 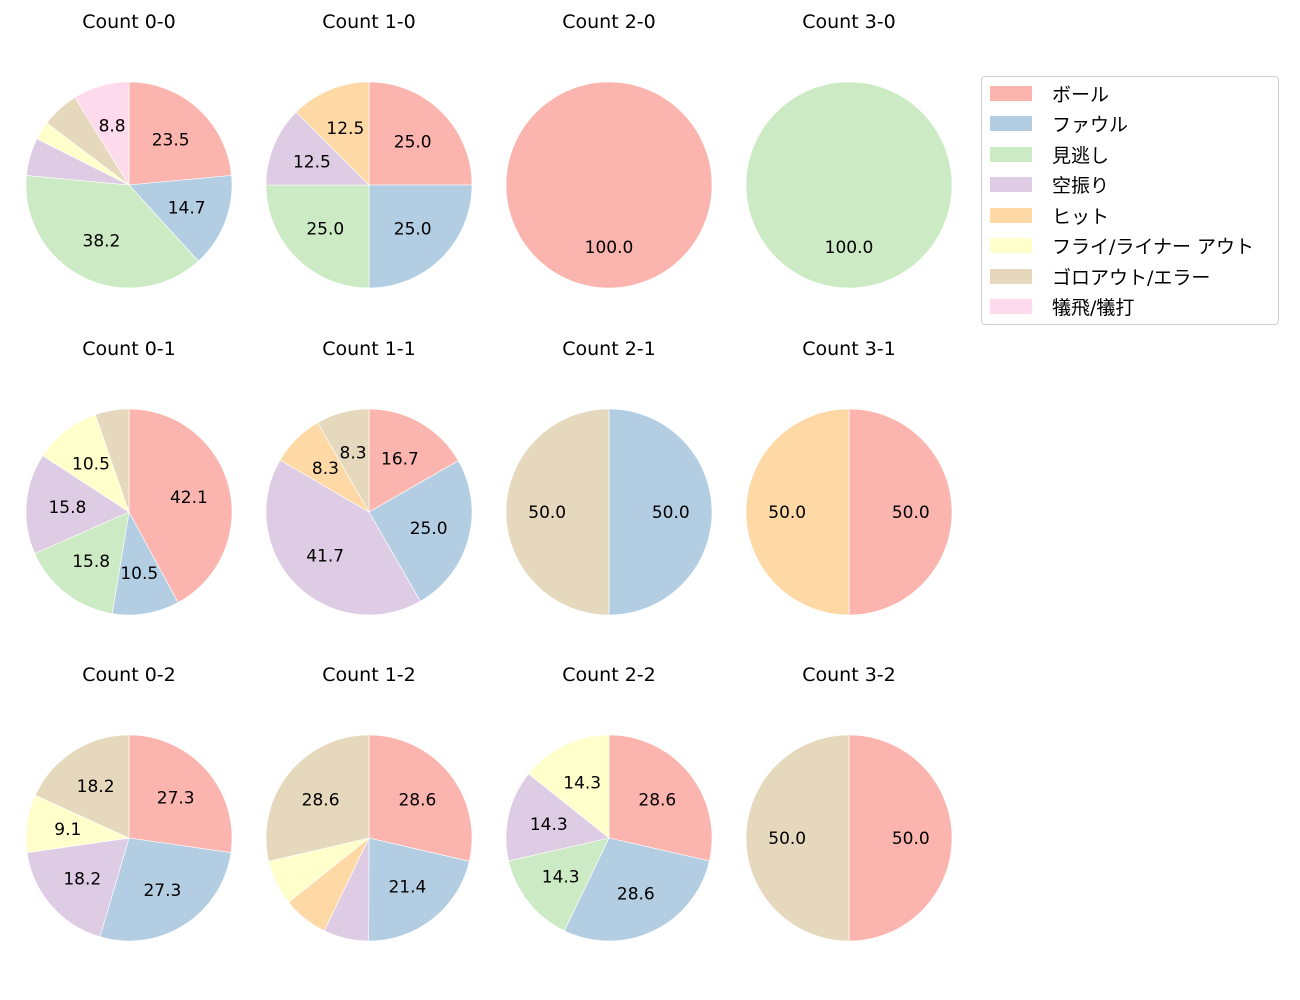 I want to click on pie-count-0-2: Count 0-2 27.3 27.3 18.2 9.1 18.2, so click(x=129, y=803).